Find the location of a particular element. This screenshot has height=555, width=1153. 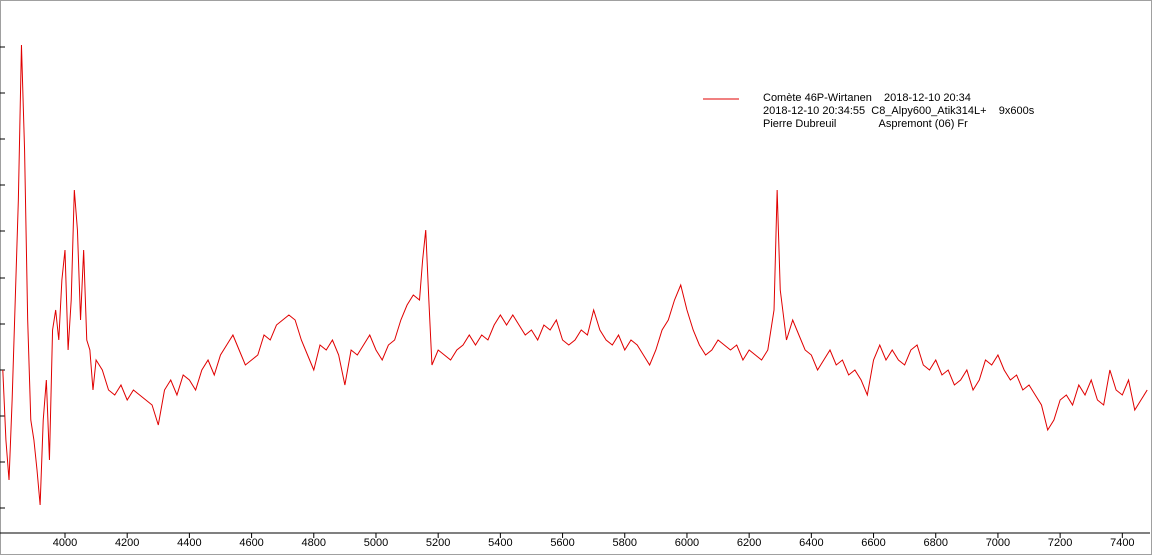

x-tick-label: 5000 is located at coordinates (376, 543).